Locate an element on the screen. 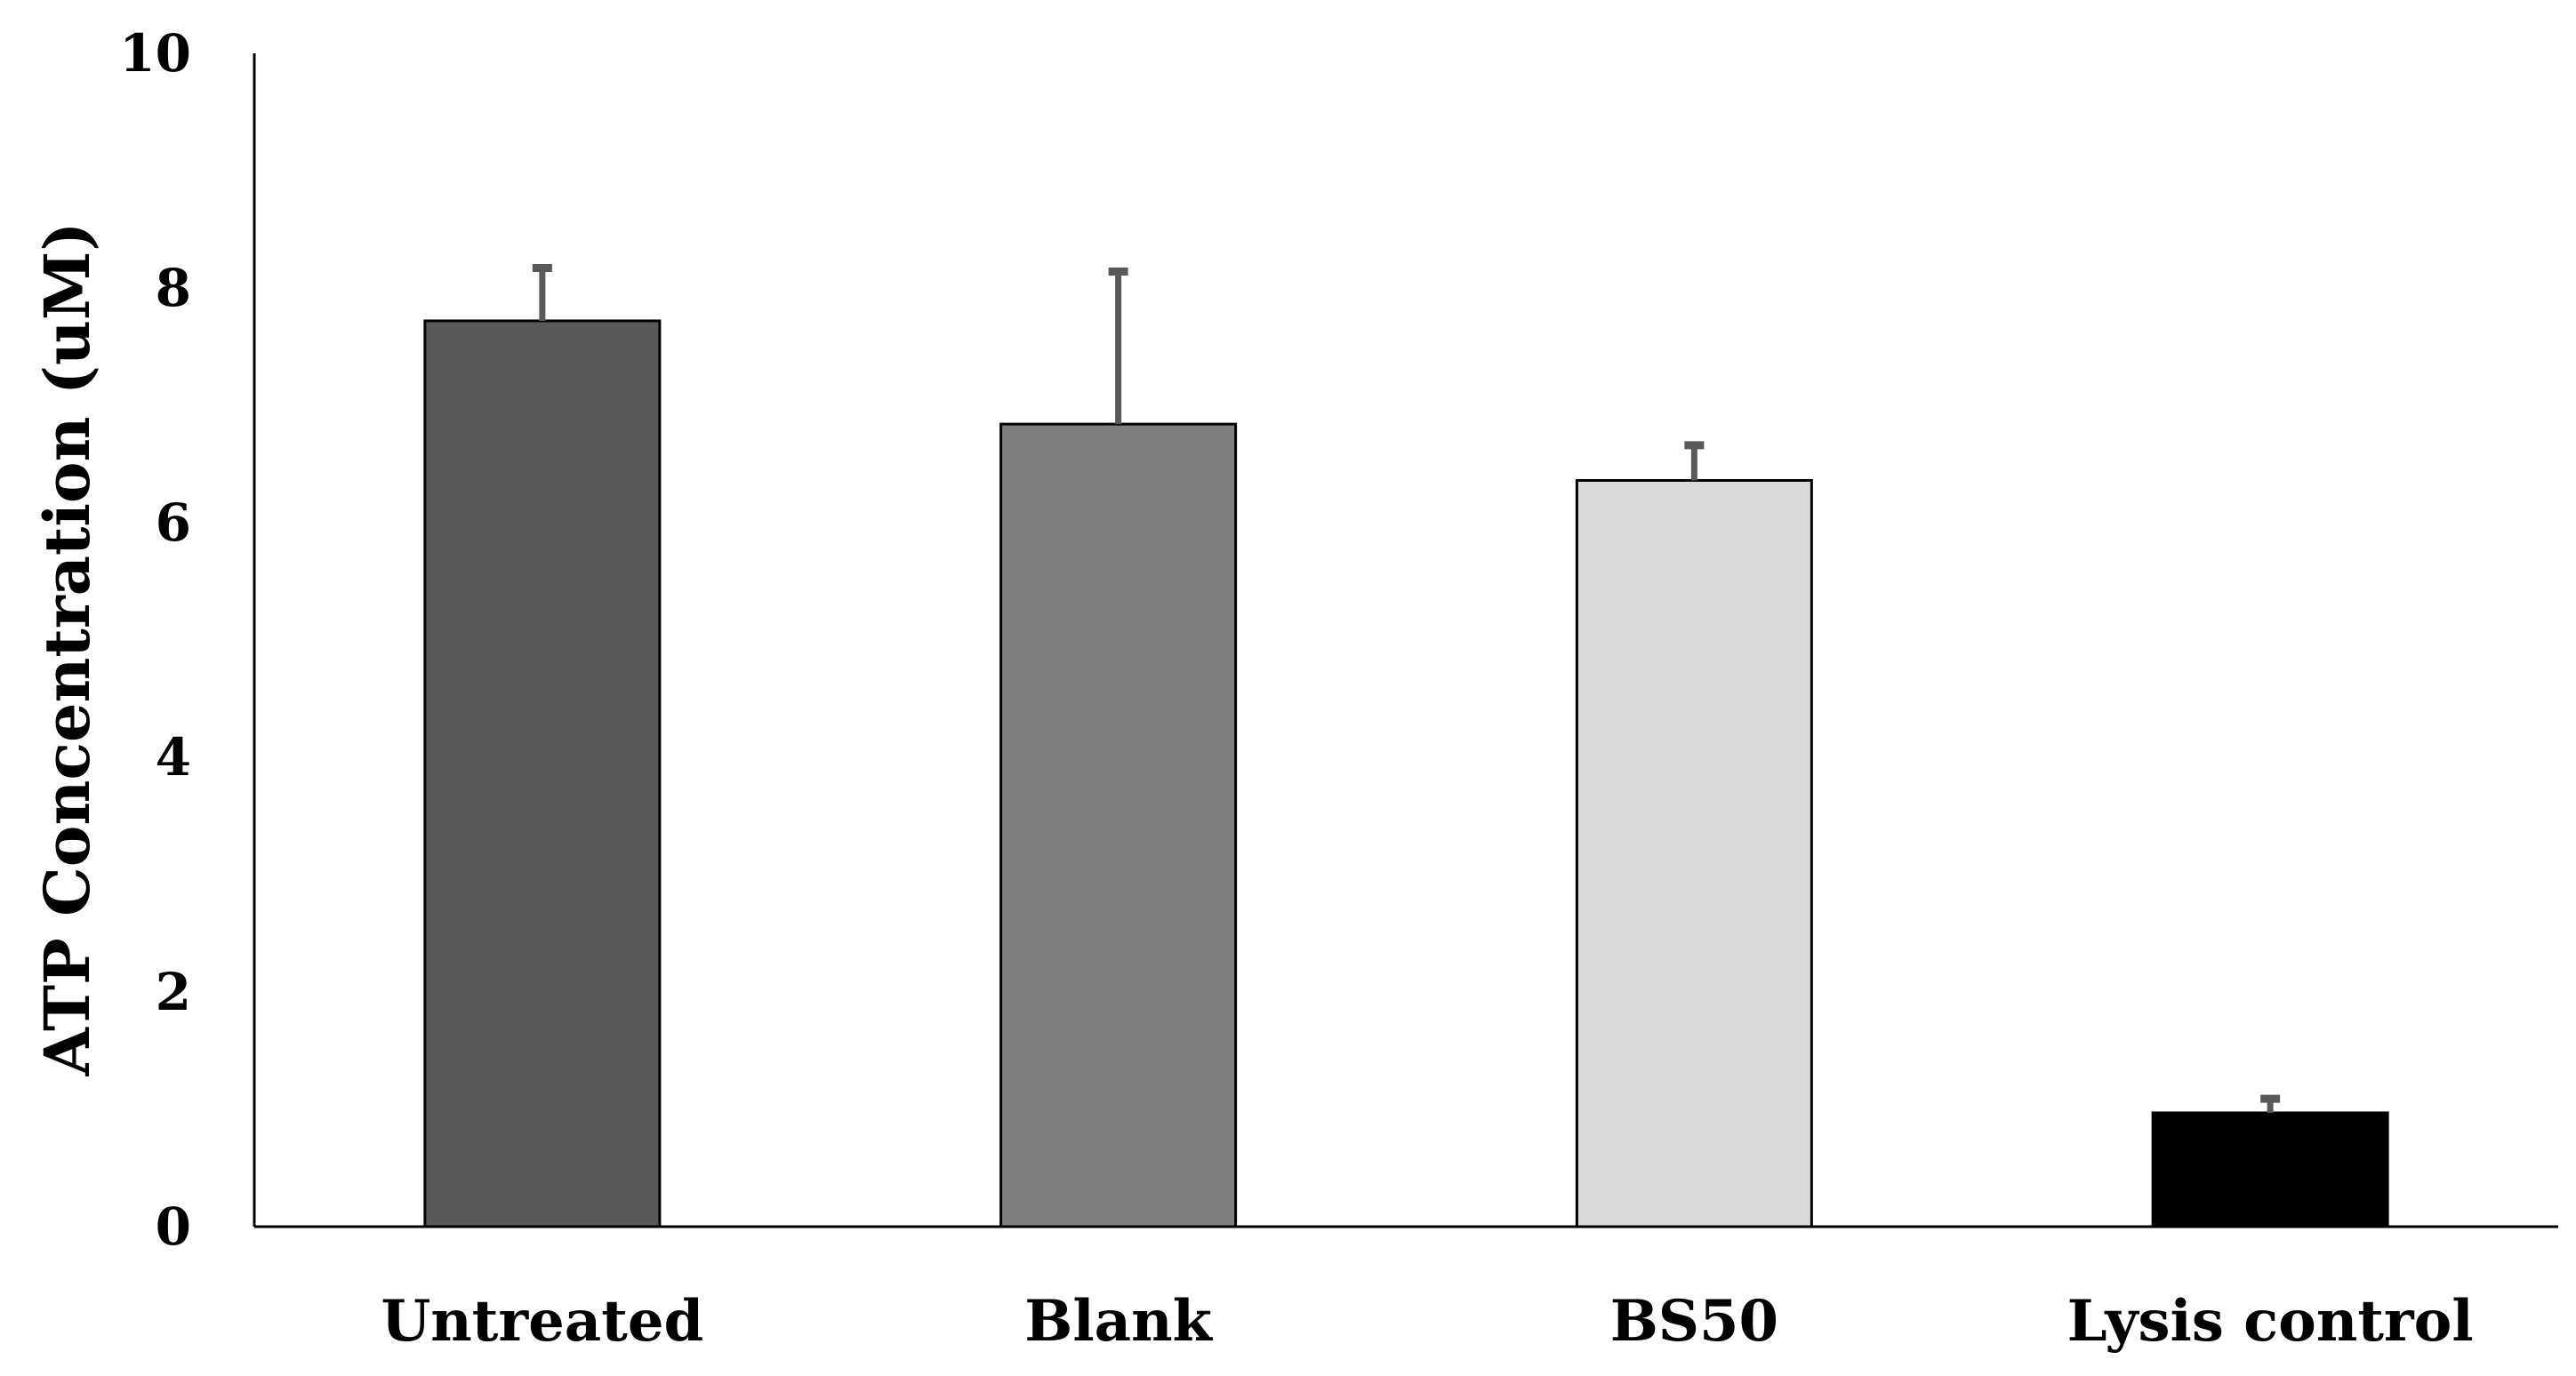  y-axis-title-group: ATP Concentration (uM) is located at coordinates (67, 649).